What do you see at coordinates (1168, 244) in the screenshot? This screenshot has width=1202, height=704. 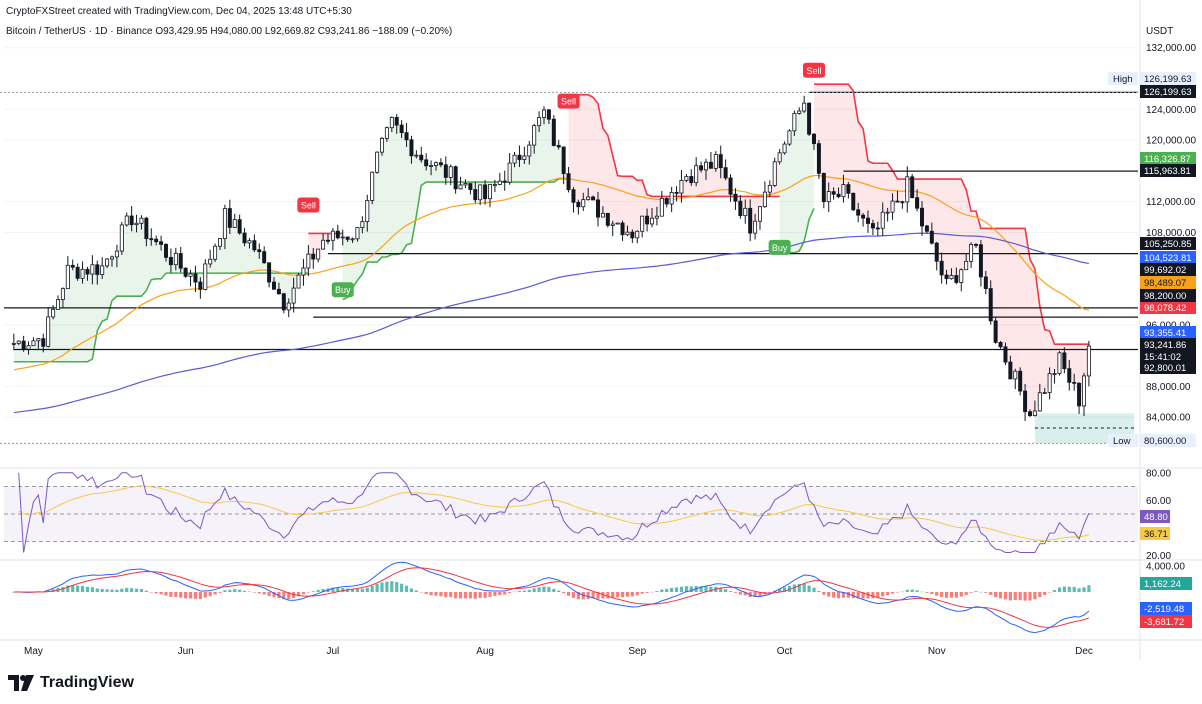 I see `level-price-label: 105,250.85` at bounding box center [1168, 244].